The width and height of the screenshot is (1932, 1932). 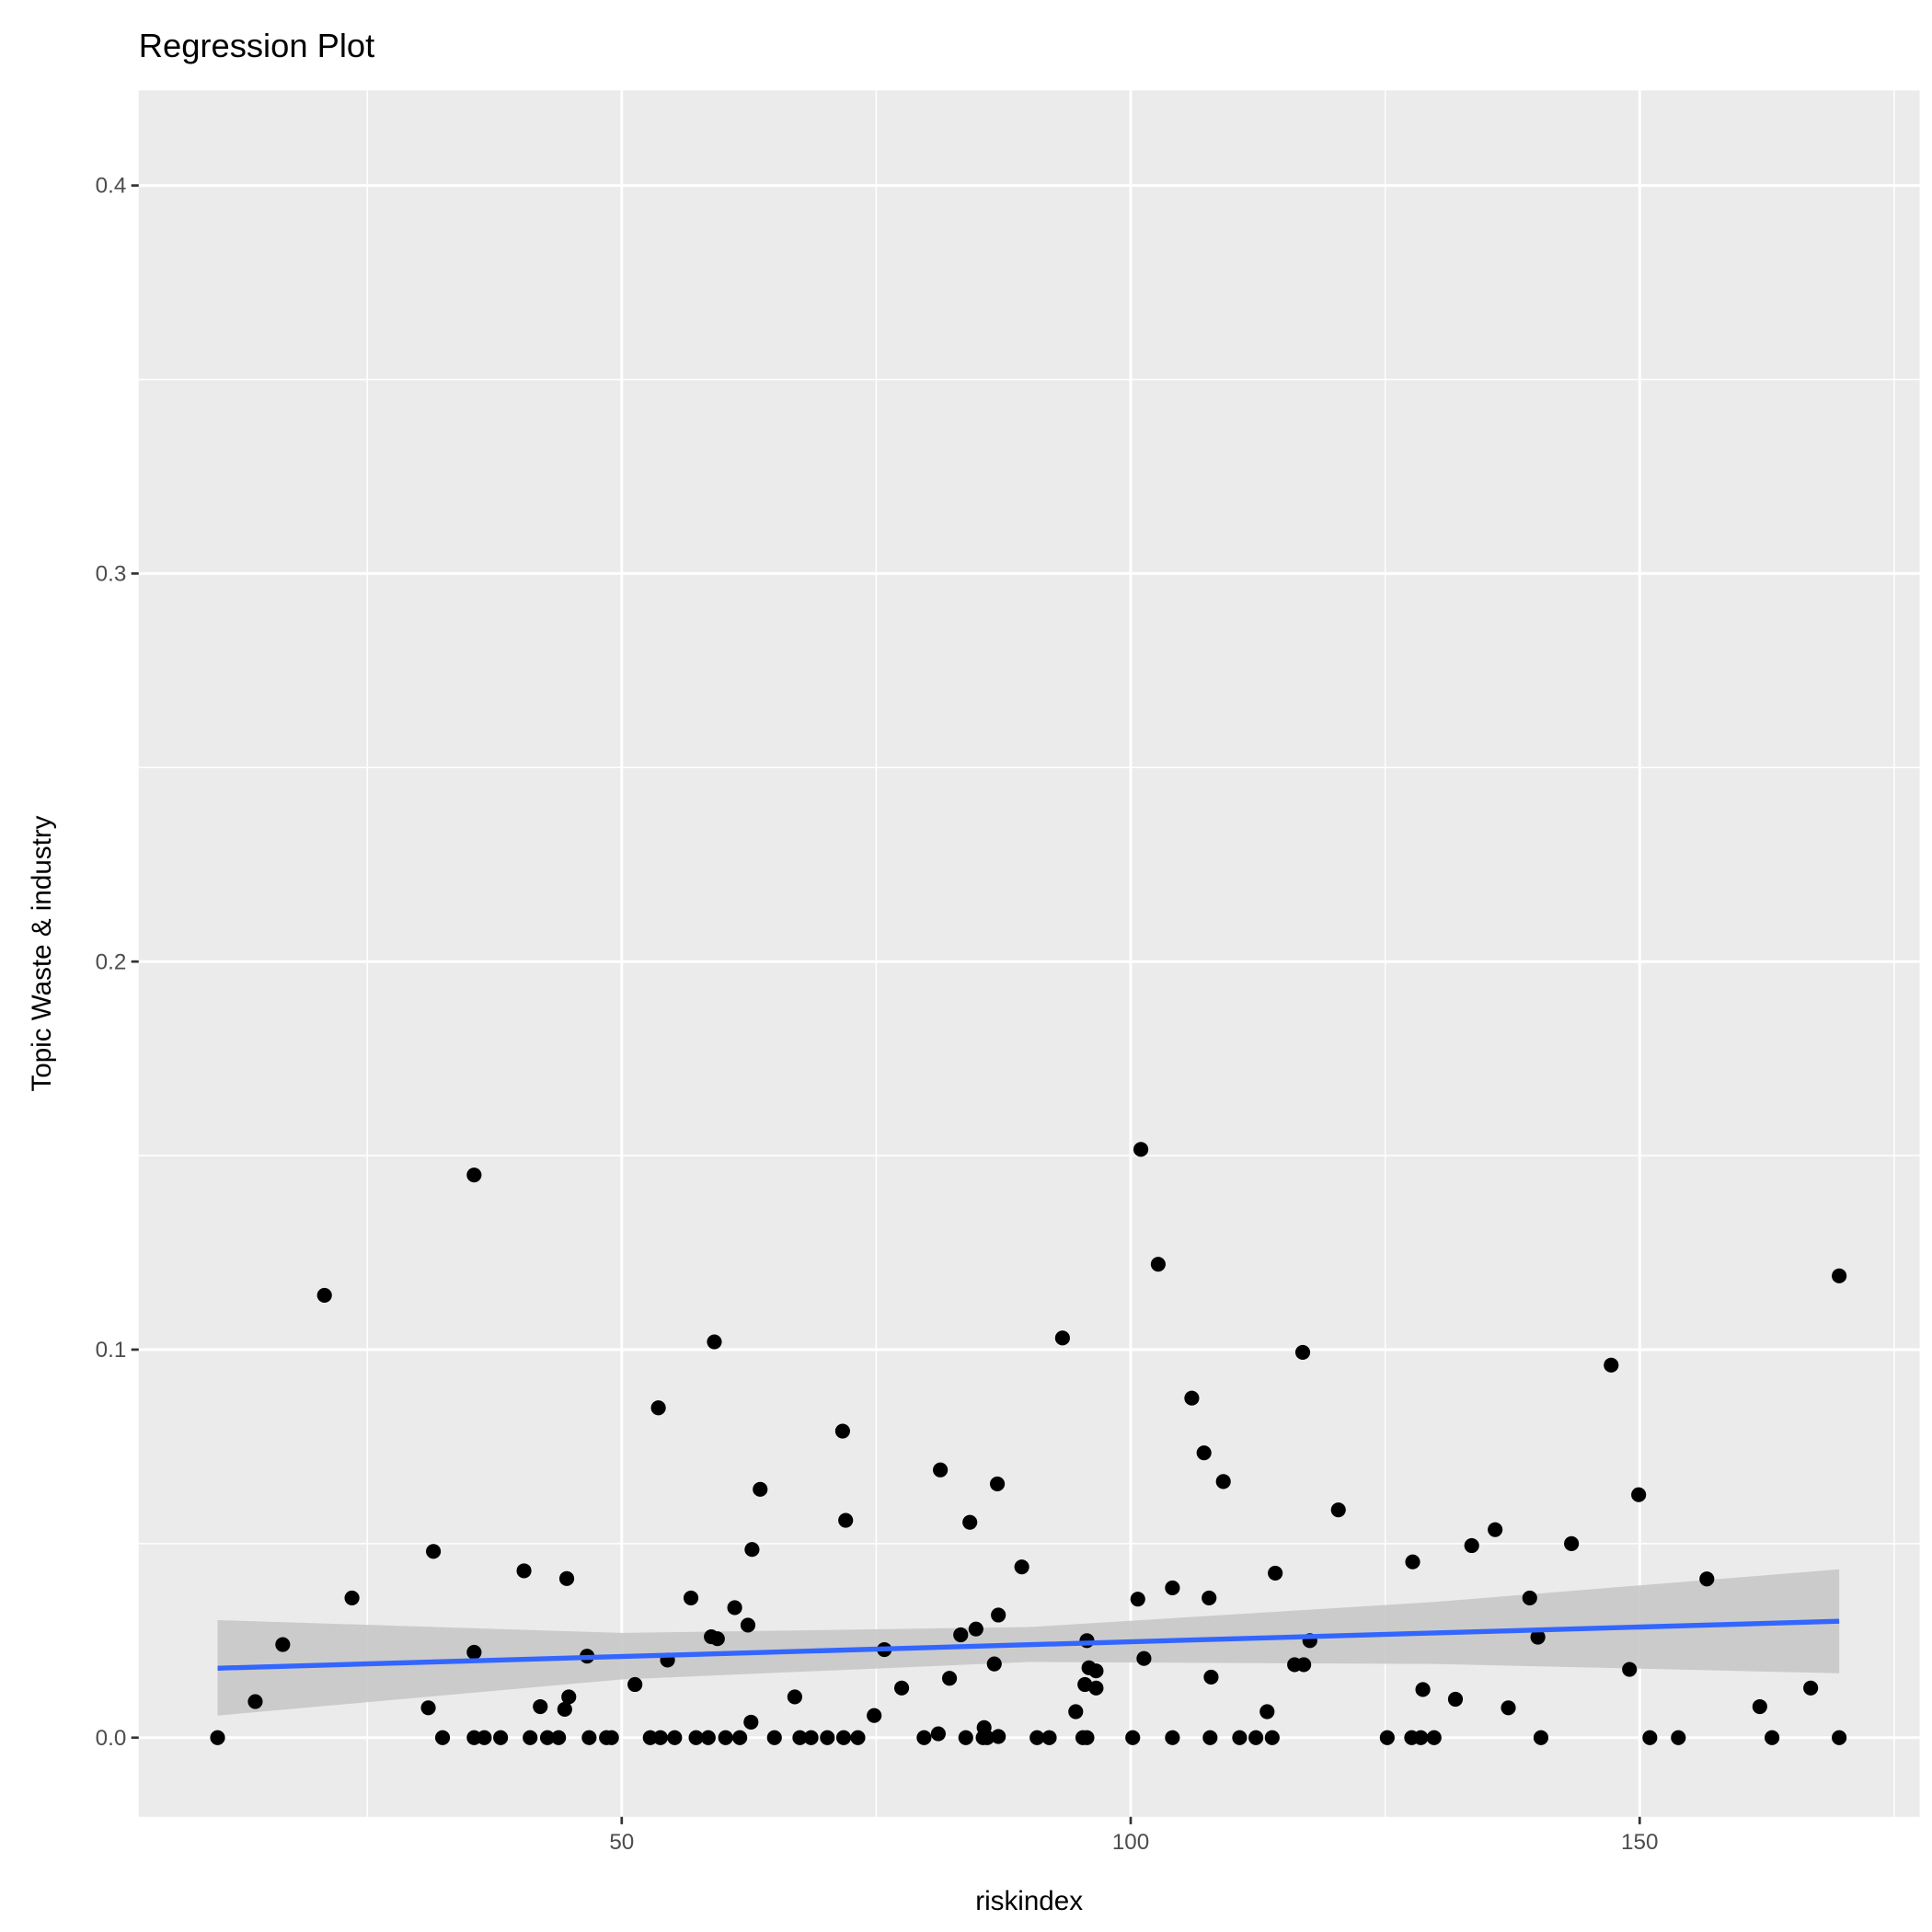 I want to click on x-axis-label: riskindex, so click(x=1029, y=1901).